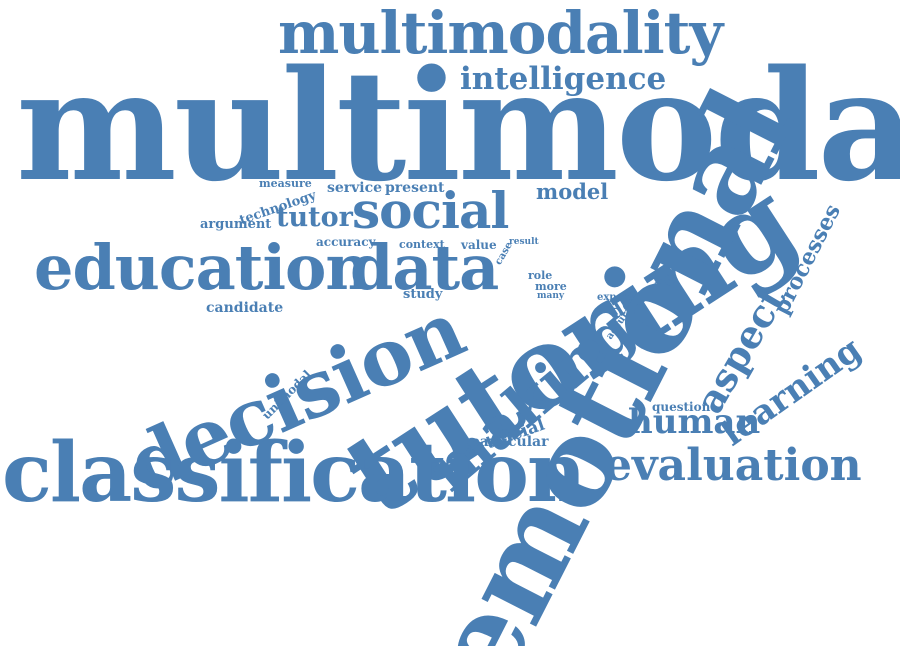 The height and width of the screenshot is (646, 900). What do you see at coordinates (423, 294) in the screenshot?
I see `word-study: study` at bounding box center [423, 294].